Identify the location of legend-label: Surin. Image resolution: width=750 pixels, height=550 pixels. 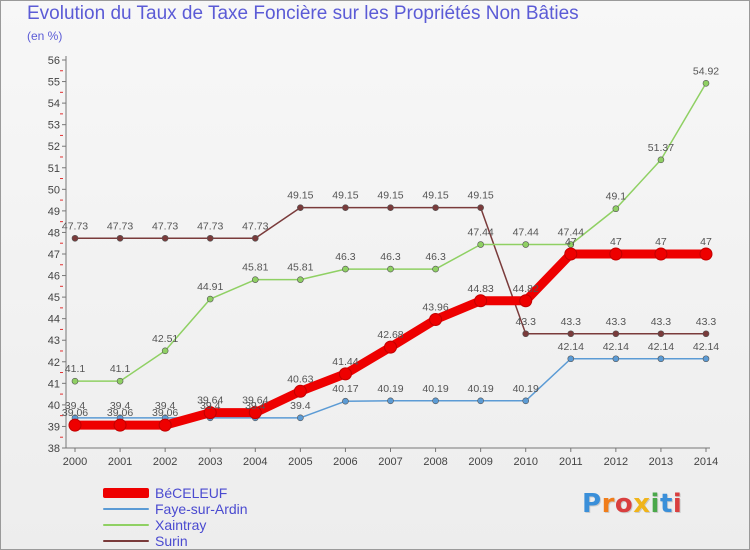
(171, 541).